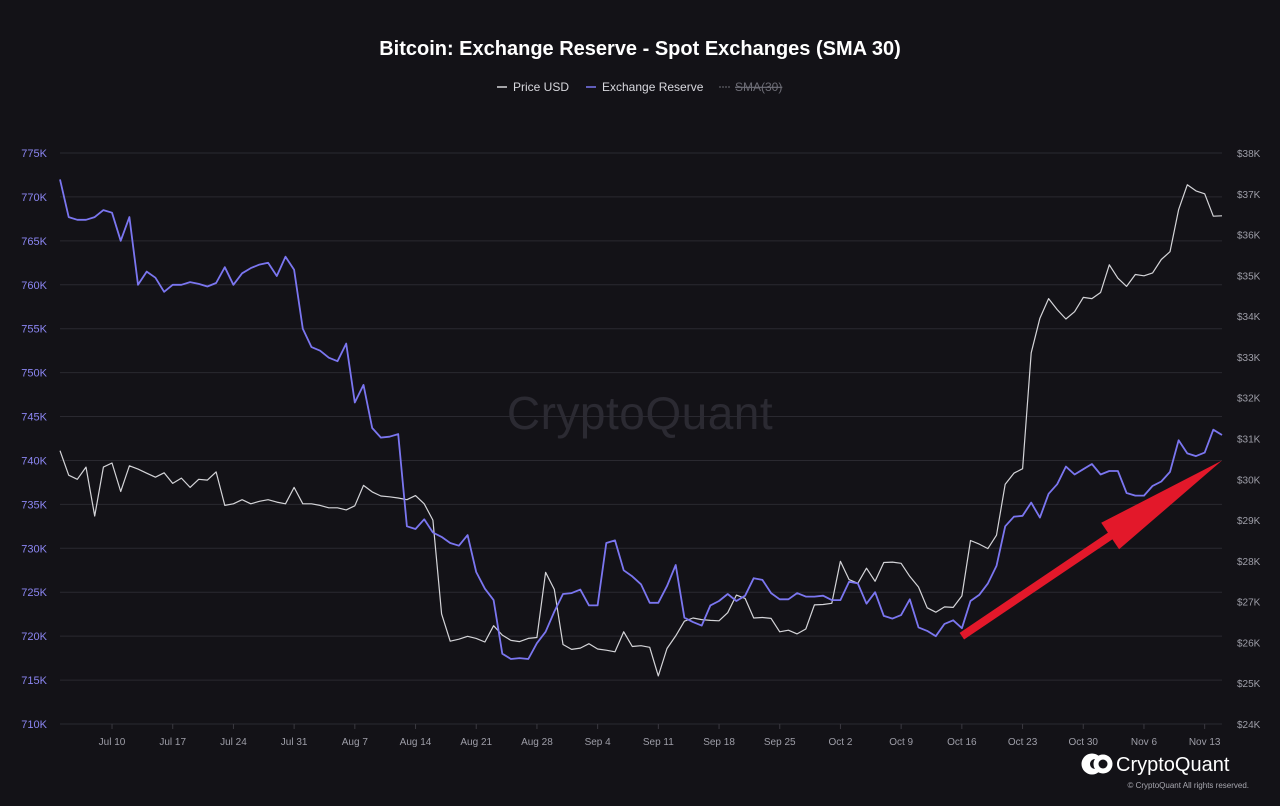 The height and width of the screenshot is (806, 1280). I want to click on x-tick-label: Jul 17, so click(172, 742).